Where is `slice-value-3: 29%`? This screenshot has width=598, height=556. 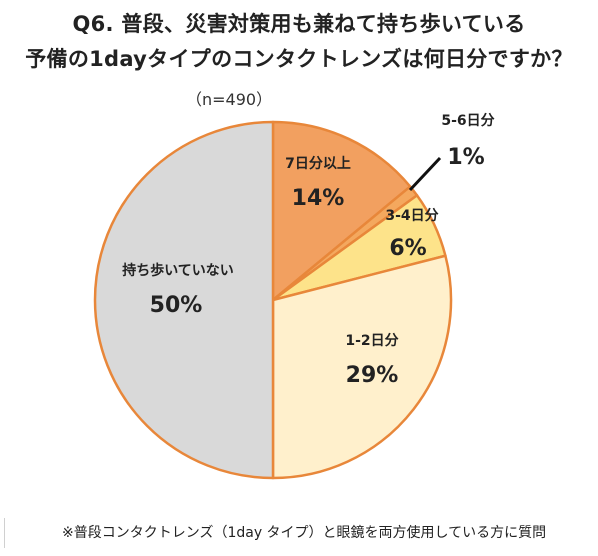
slice-value-3: 29% is located at coordinates (372, 375).